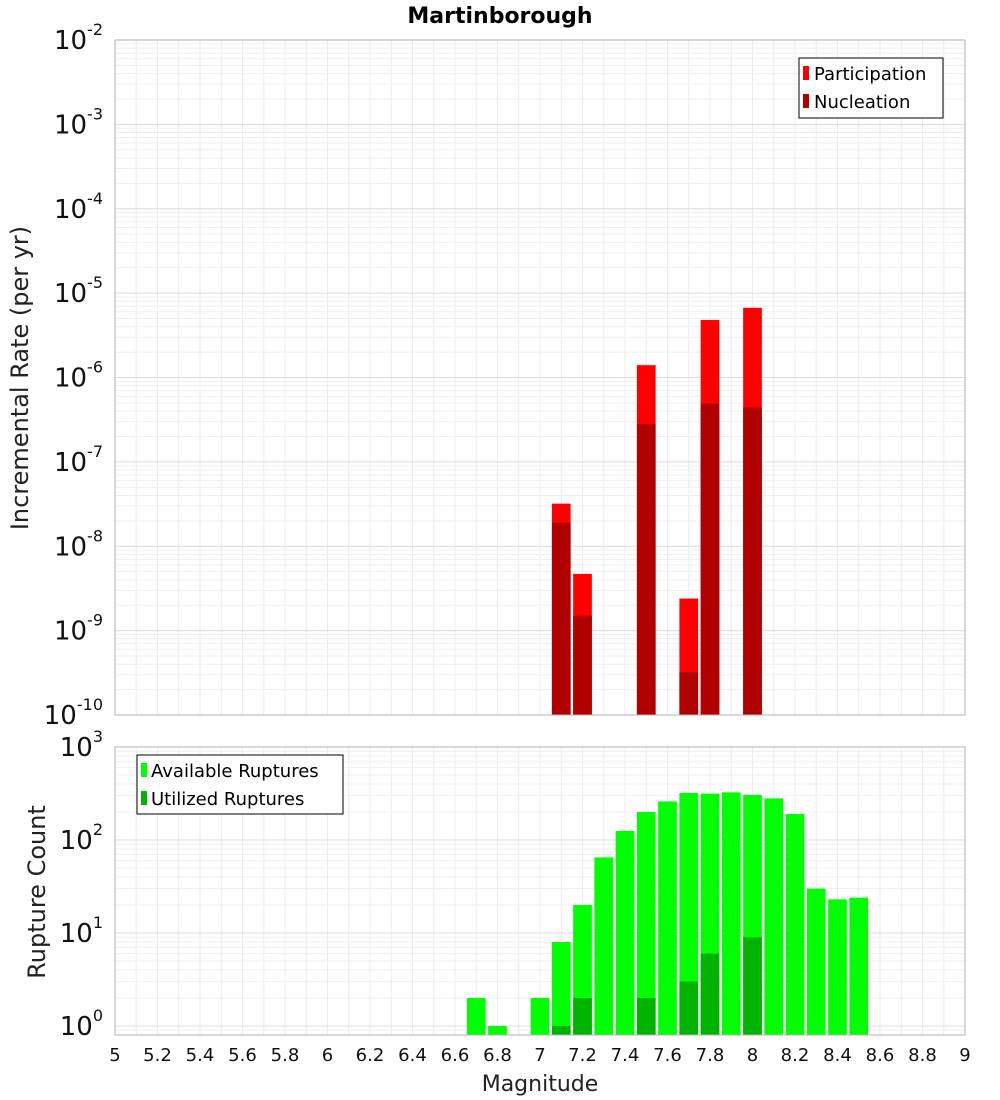 The width and height of the screenshot is (1000, 1100). Describe the element at coordinates (667, 1055) in the screenshot. I see `x-tick-label: 7.6` at that location.